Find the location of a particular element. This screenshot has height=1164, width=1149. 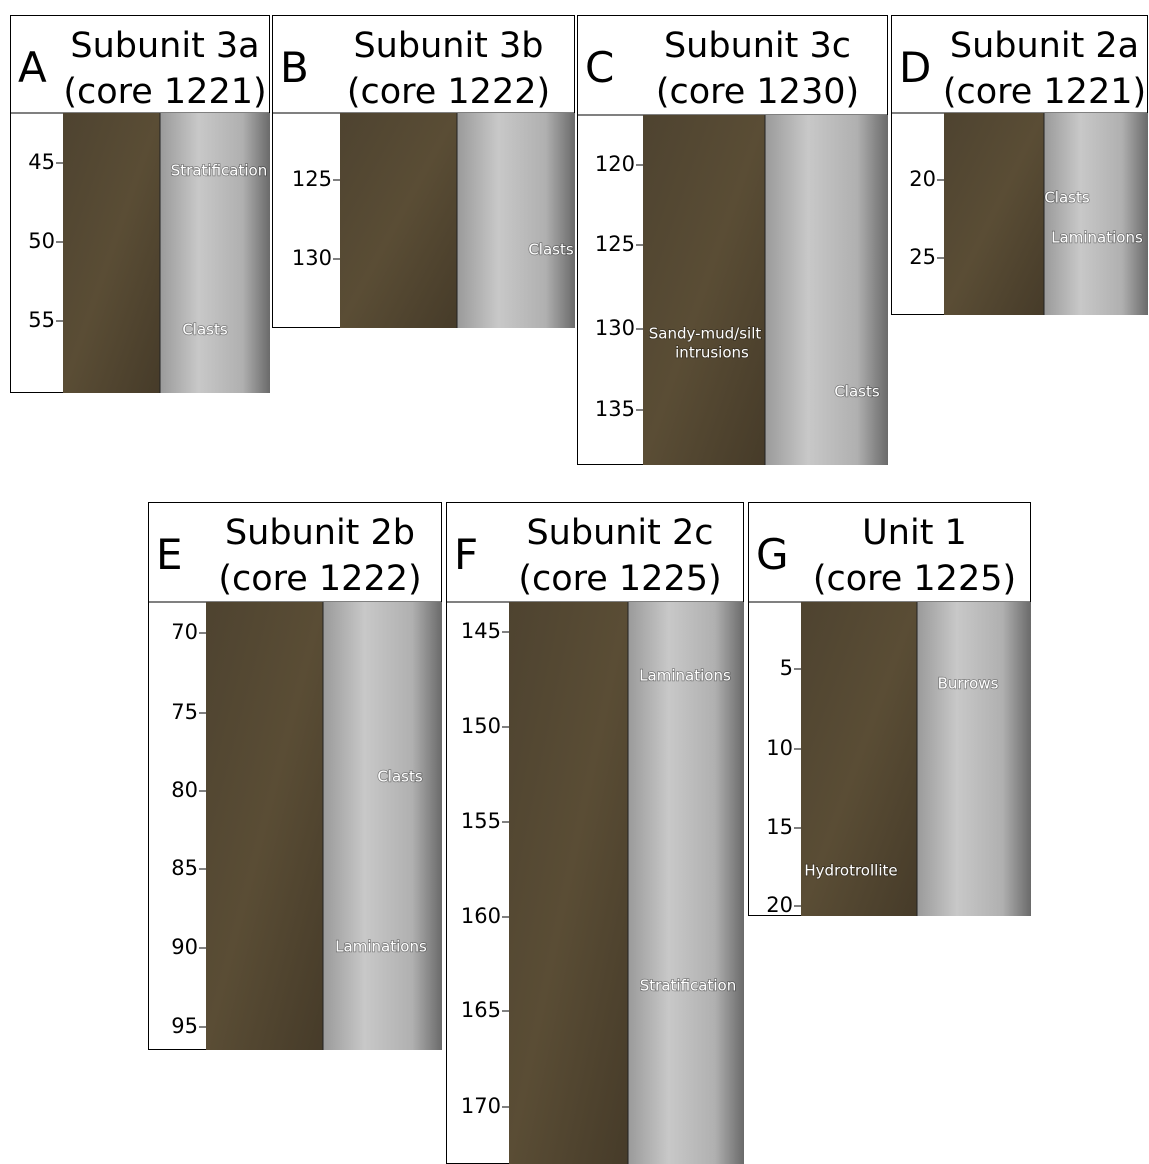

depth-label: 95 is located at coordinates (184, 1026).